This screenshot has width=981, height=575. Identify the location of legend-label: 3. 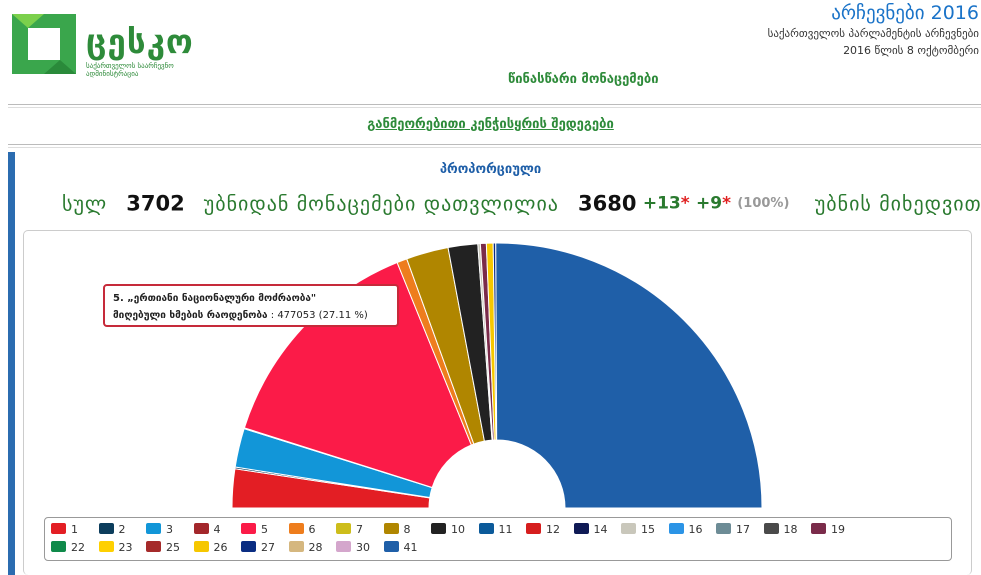
(169, 529).